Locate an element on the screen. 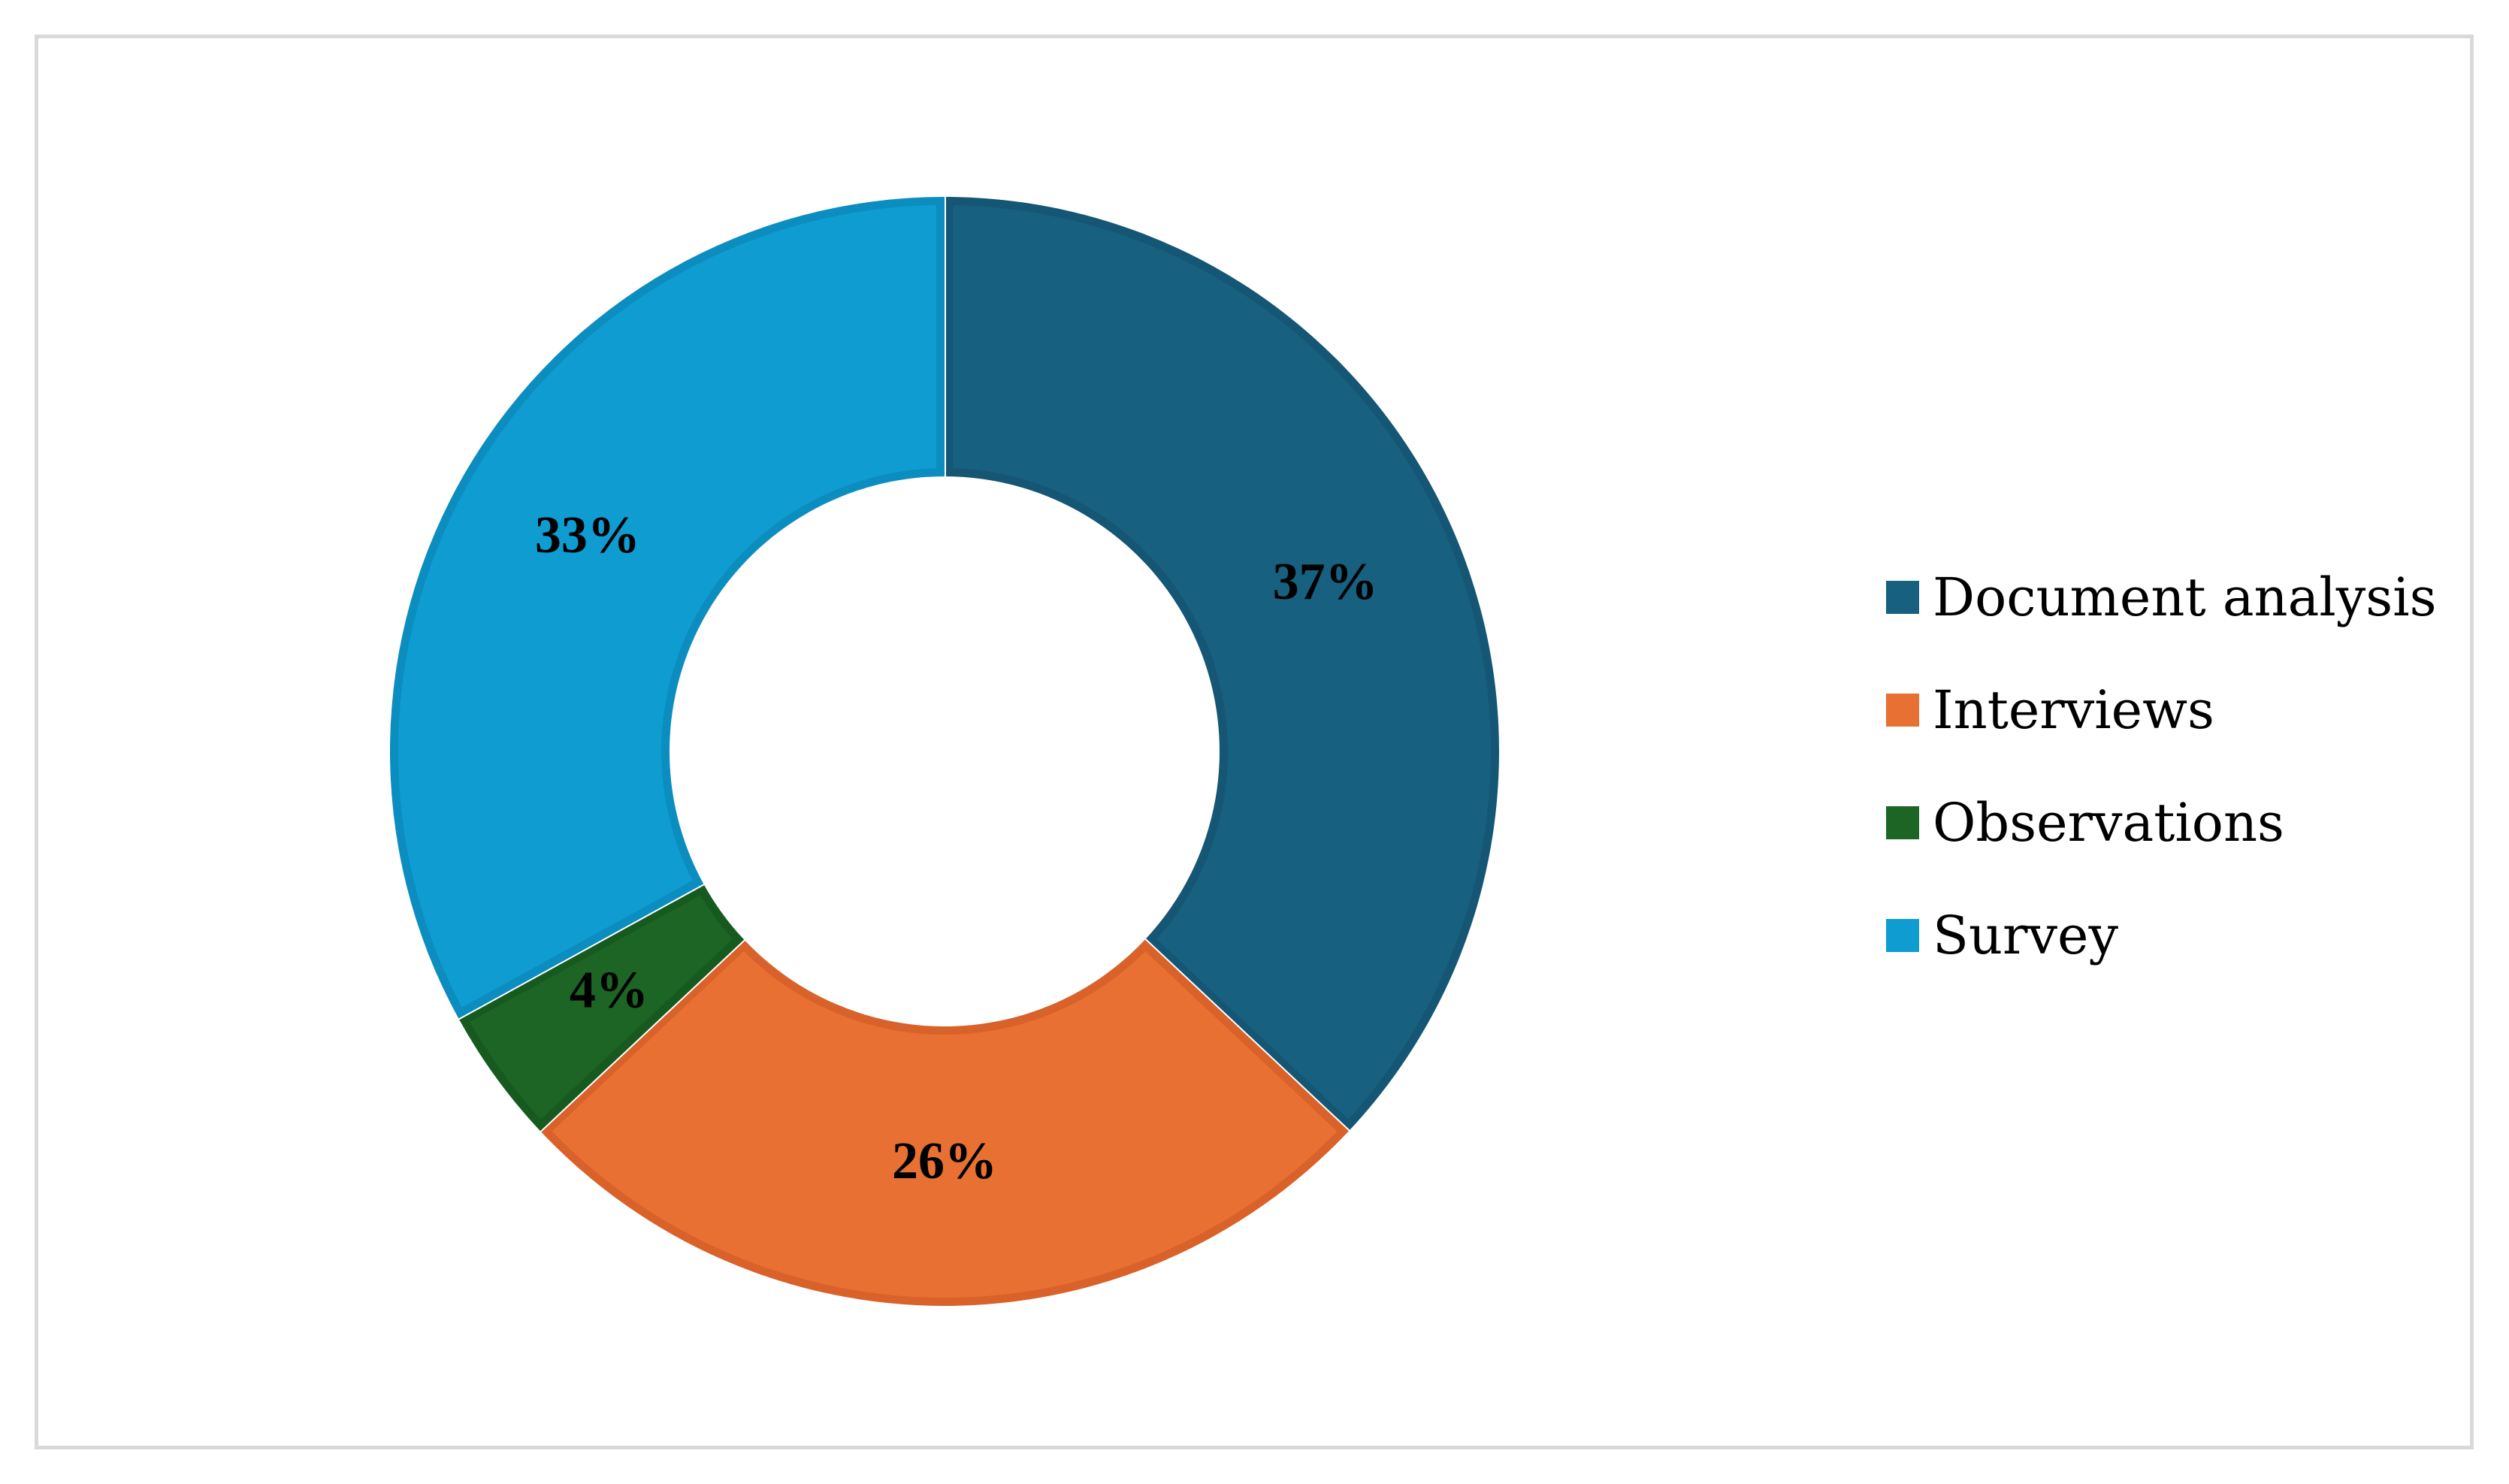  data-label-survey: 33% is located at coordinates (587, 535).